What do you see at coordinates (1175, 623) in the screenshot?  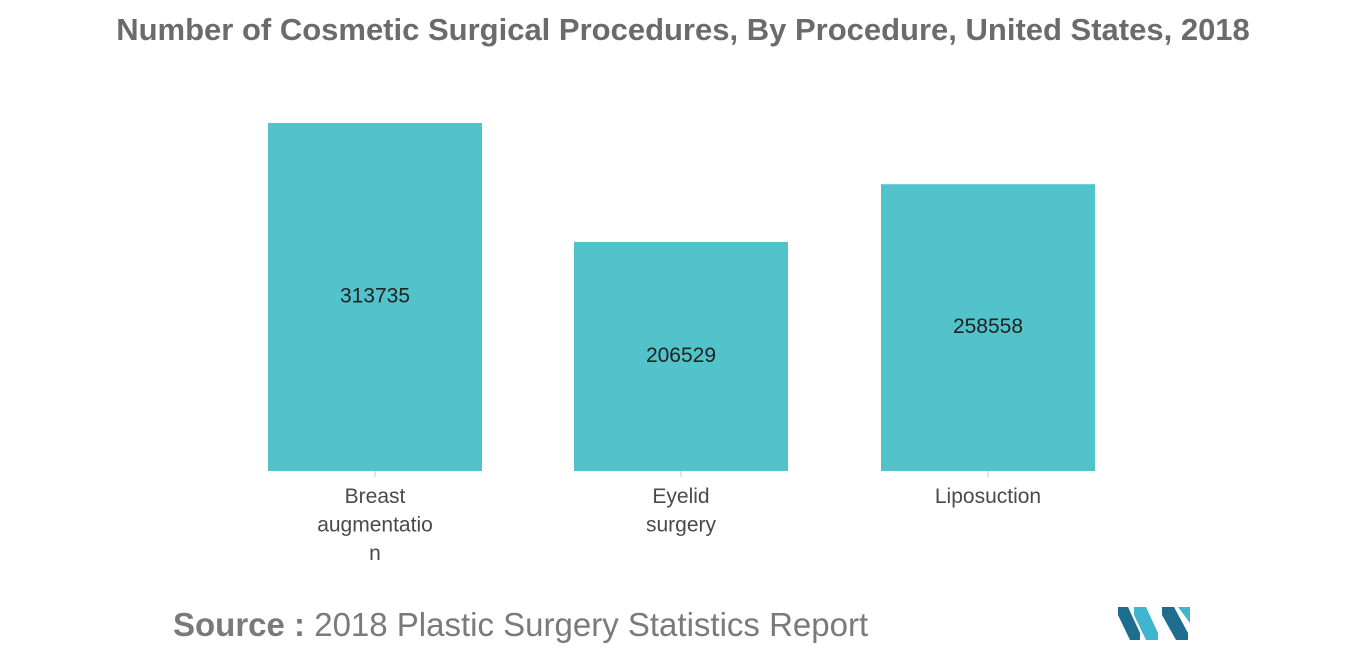 I see `logo-shape-right` at bounding box center [1175, 623].